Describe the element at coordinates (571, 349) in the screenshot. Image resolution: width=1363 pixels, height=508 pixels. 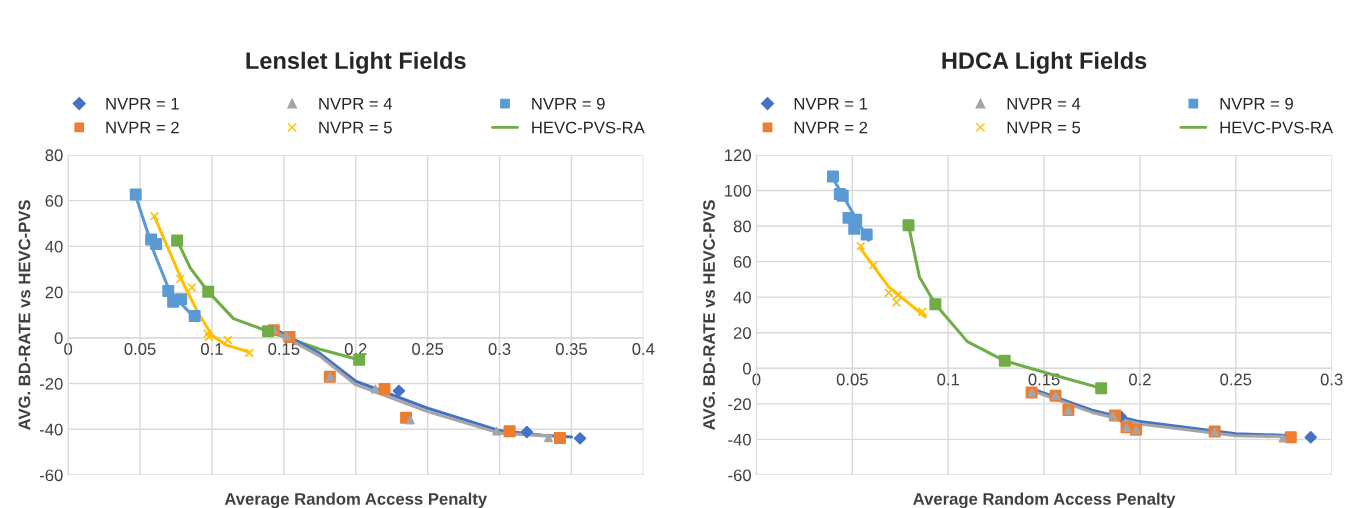
I see `x-tick-label: 0.35` at that location.